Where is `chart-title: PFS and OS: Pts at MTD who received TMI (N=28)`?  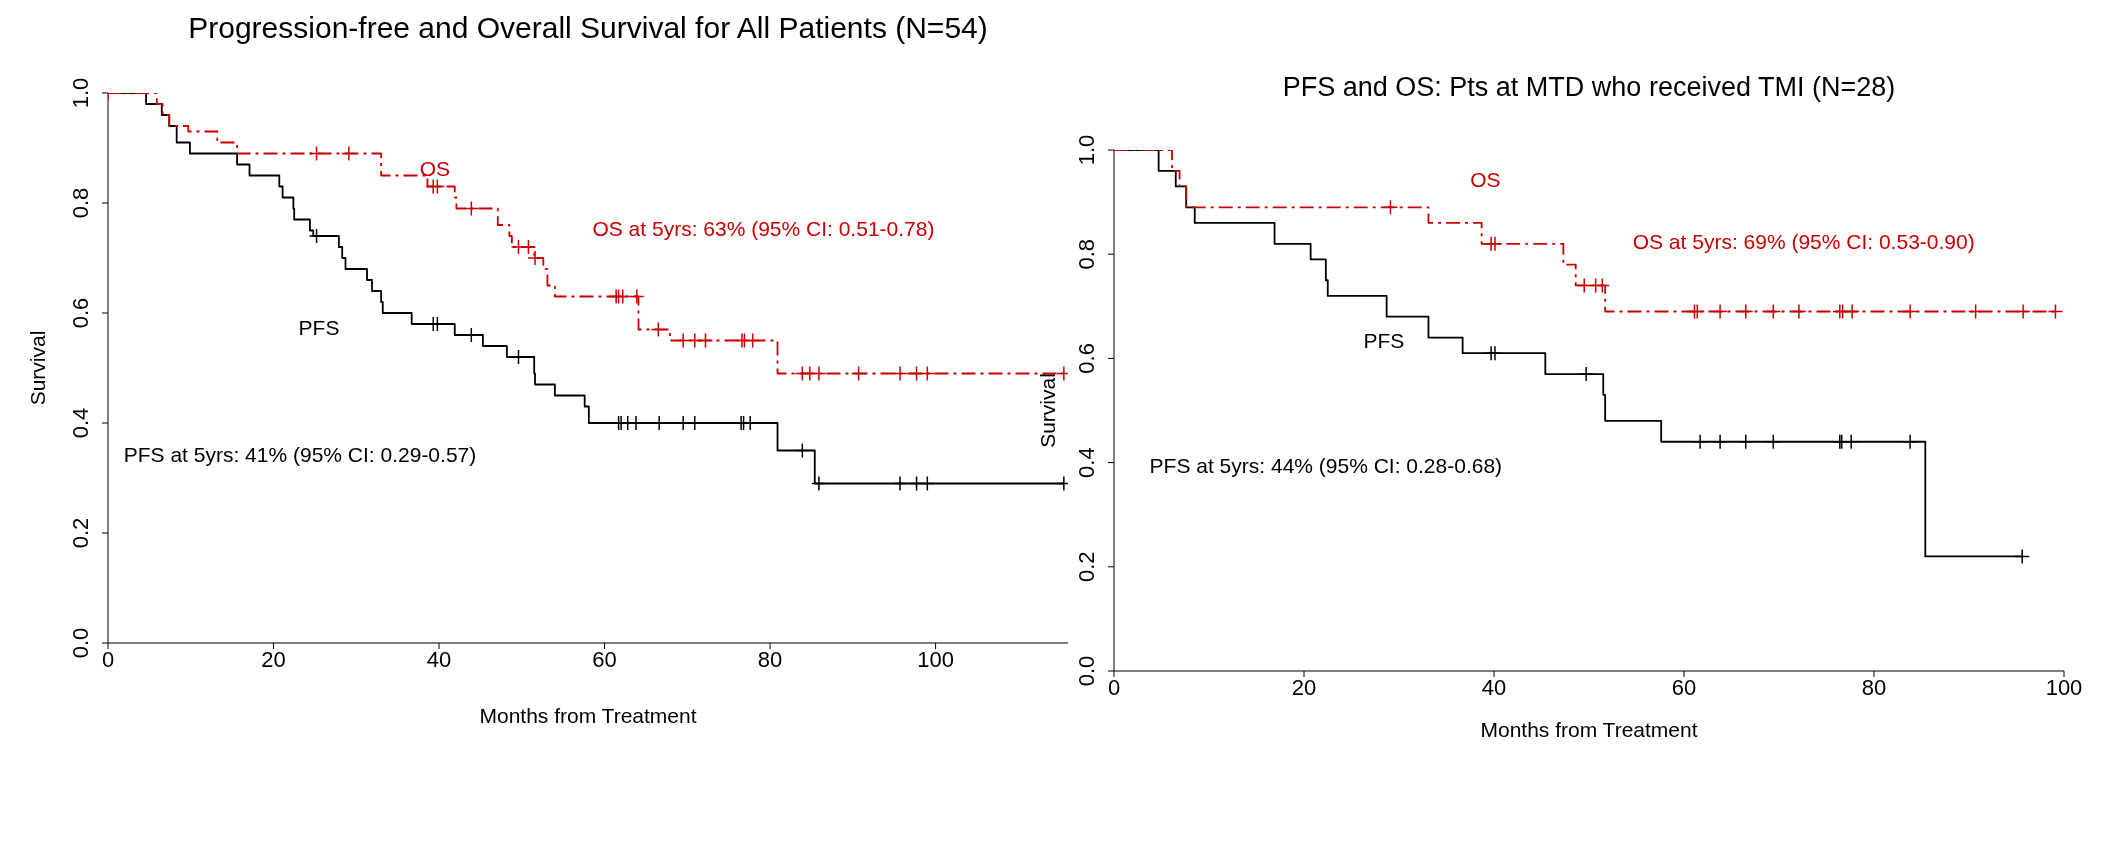
chart-title: PFS and OS: Pts at MTD who received TMI (N=28) is located at coordinates (1589, 87).